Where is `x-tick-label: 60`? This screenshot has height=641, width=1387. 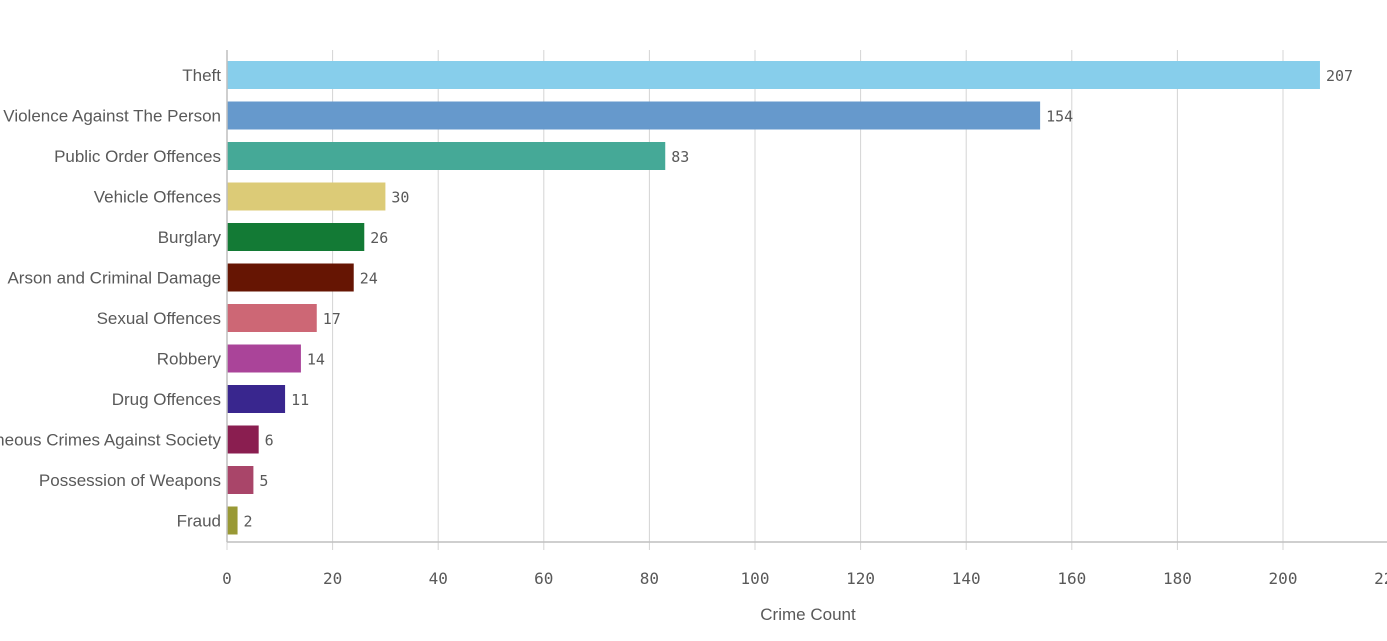 x-tick-label: 60 is located at coordinates (543, 578).